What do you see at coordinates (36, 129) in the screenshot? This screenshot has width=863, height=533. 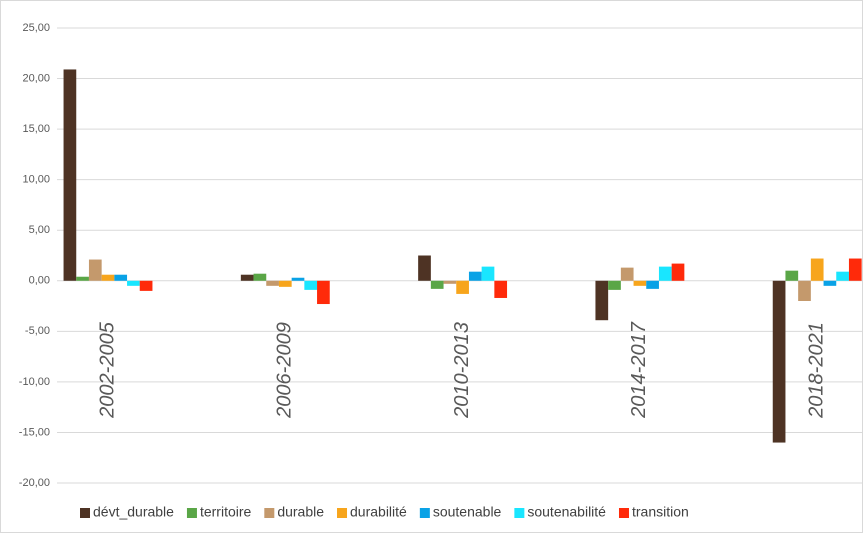 I see `y-tick-label: 15,00` at bounding box center [36, 129].